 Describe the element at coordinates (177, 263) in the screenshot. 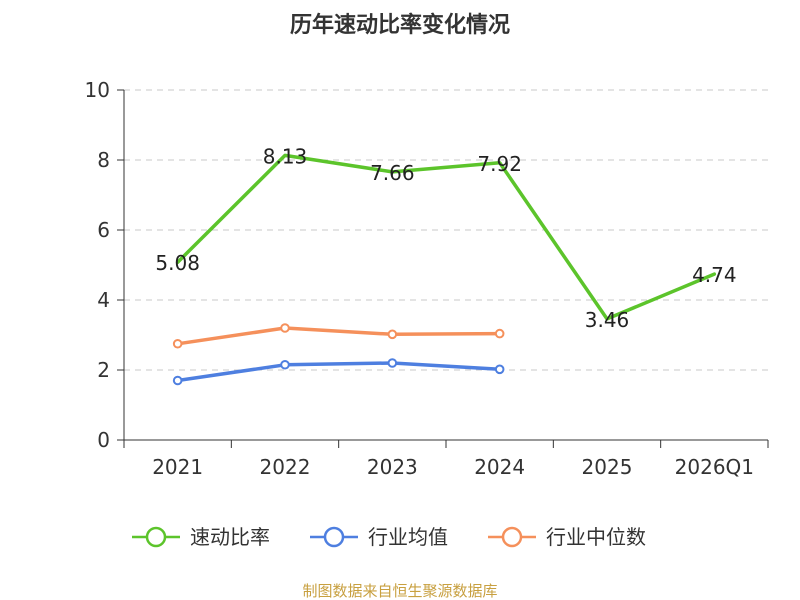

I see `data-label: 5.08` at that location.